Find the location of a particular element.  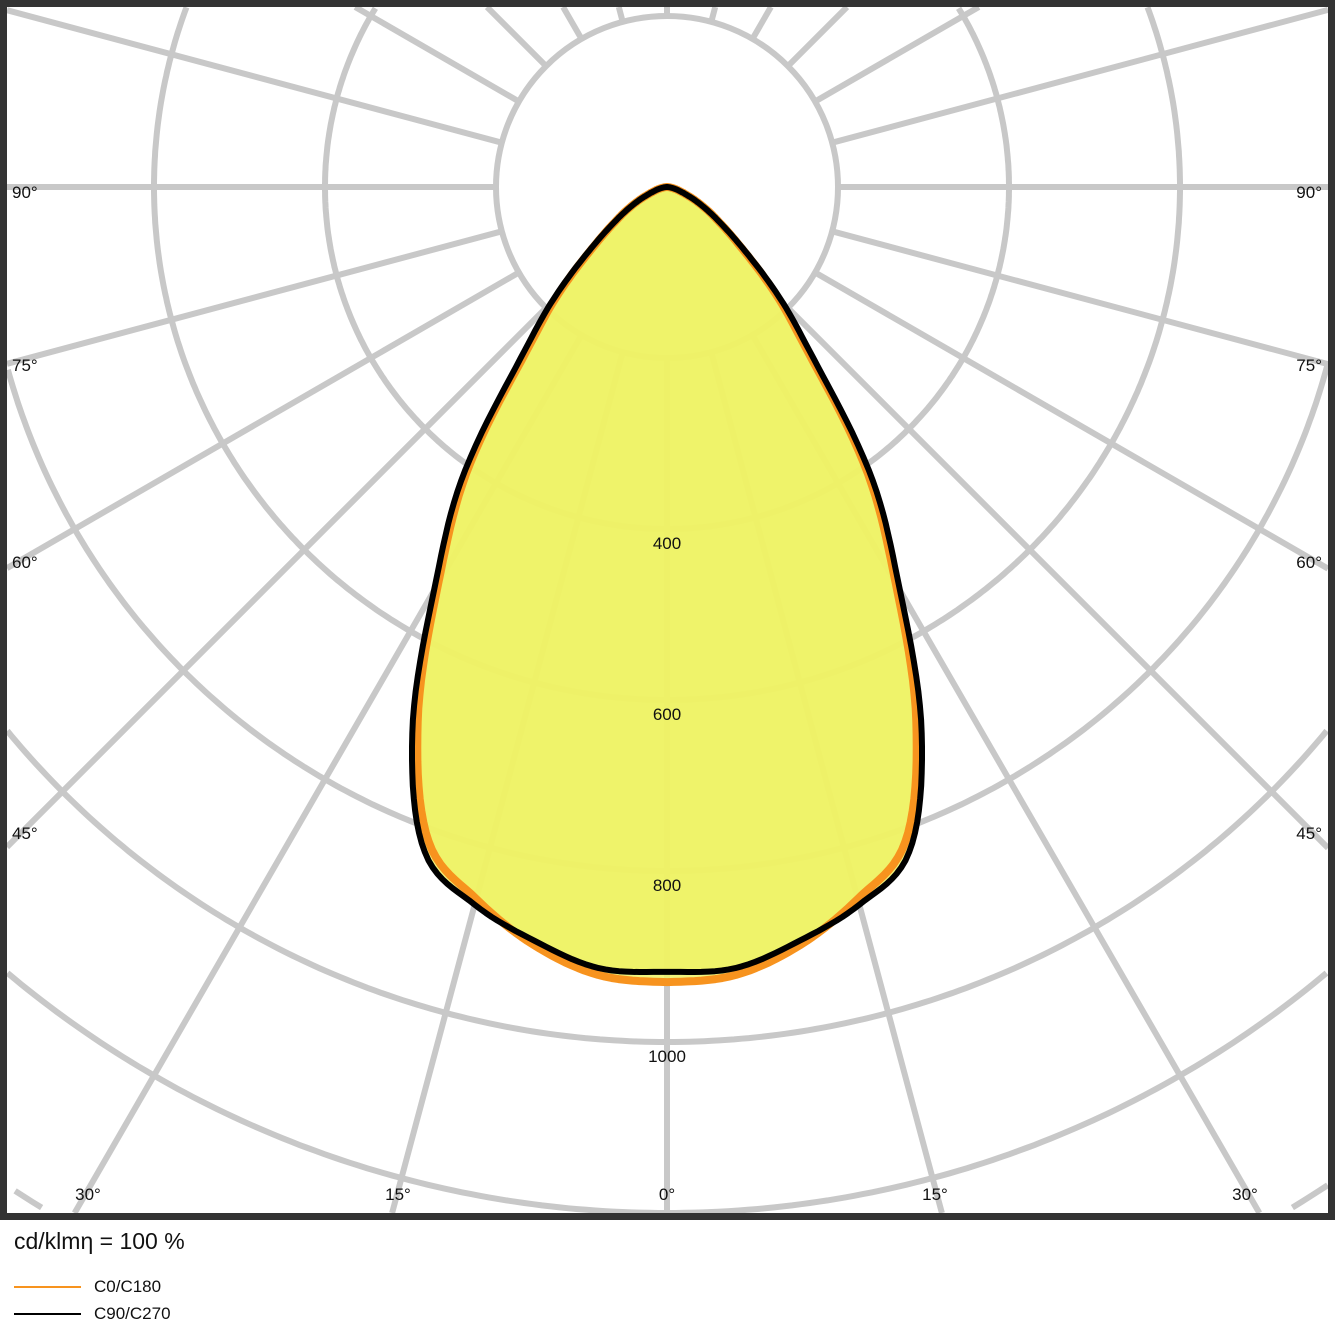

angle-label-right: 75° is located at coordinates (1309, 365).